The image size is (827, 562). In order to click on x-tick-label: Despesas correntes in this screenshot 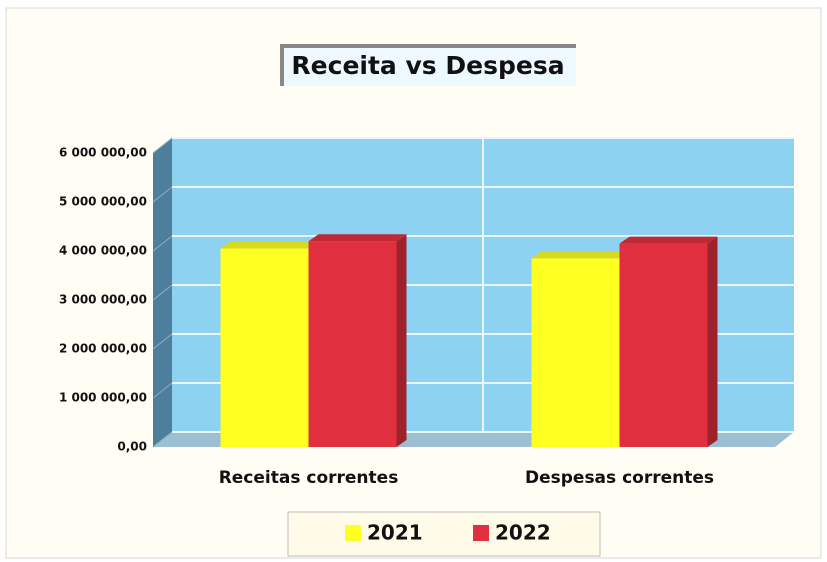, I will do `click(619, 478)`.